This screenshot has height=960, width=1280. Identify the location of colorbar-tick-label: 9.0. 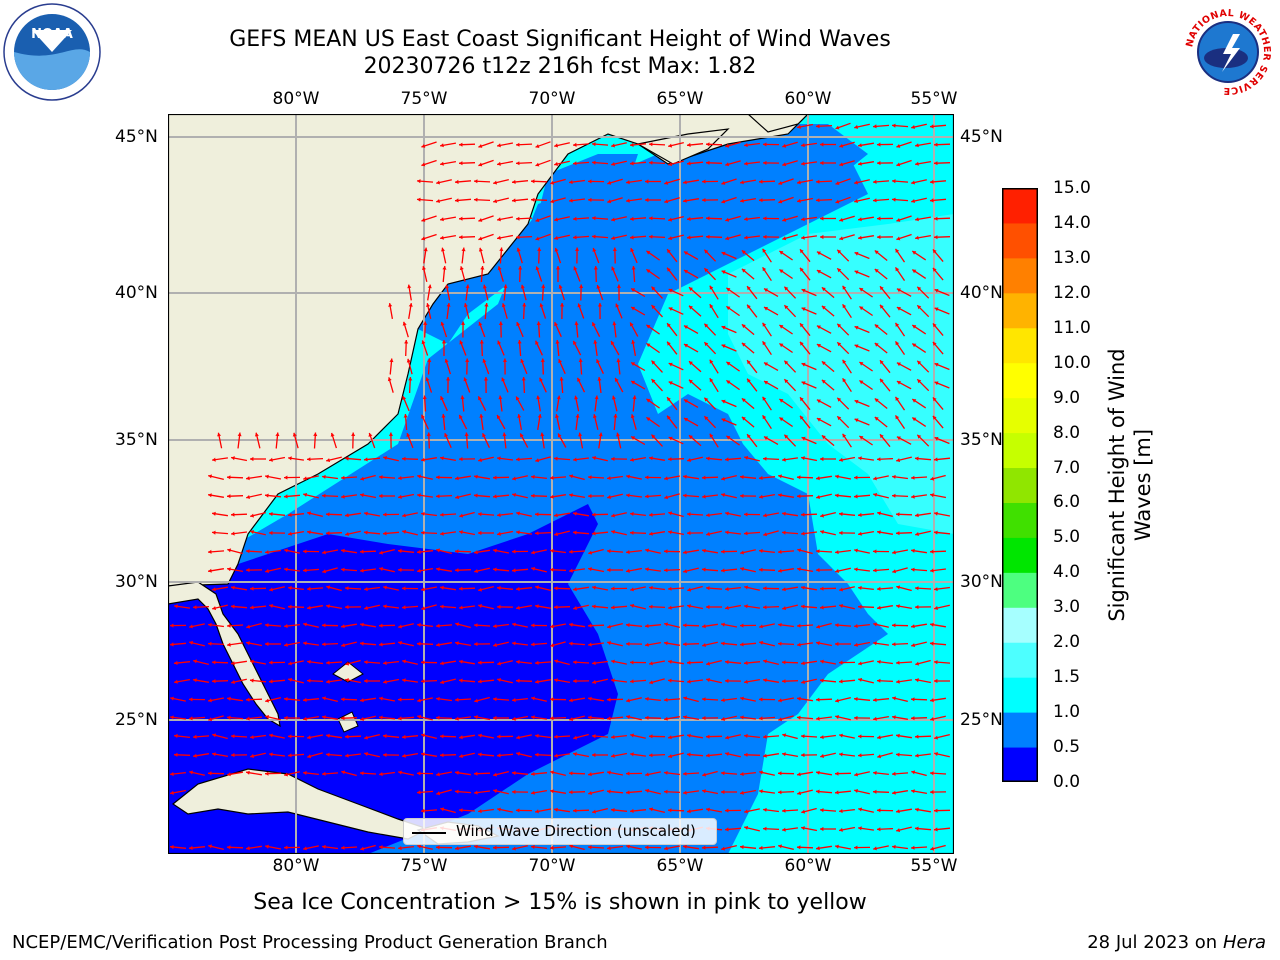
(1067, 397).